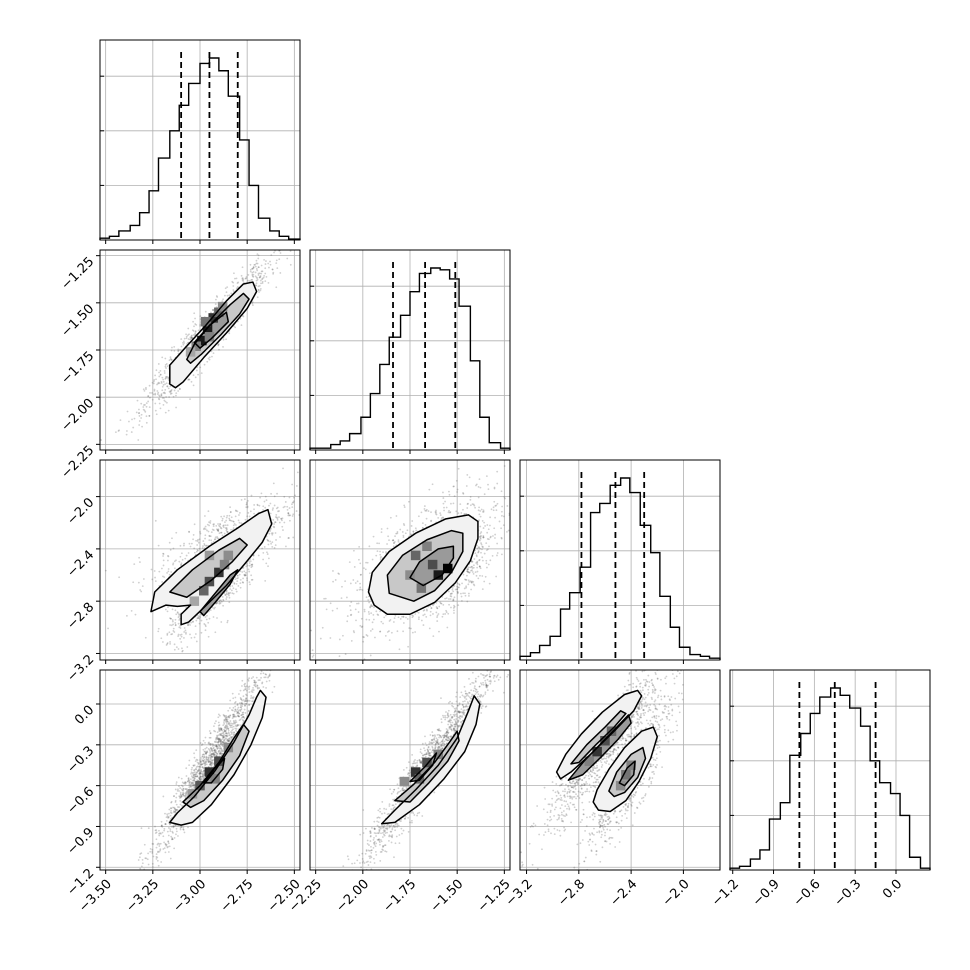 This screenshot has width=970, height=970. Describe the element at coordinates (204, 590) in the screenshot. I see `density-cell` at that location.